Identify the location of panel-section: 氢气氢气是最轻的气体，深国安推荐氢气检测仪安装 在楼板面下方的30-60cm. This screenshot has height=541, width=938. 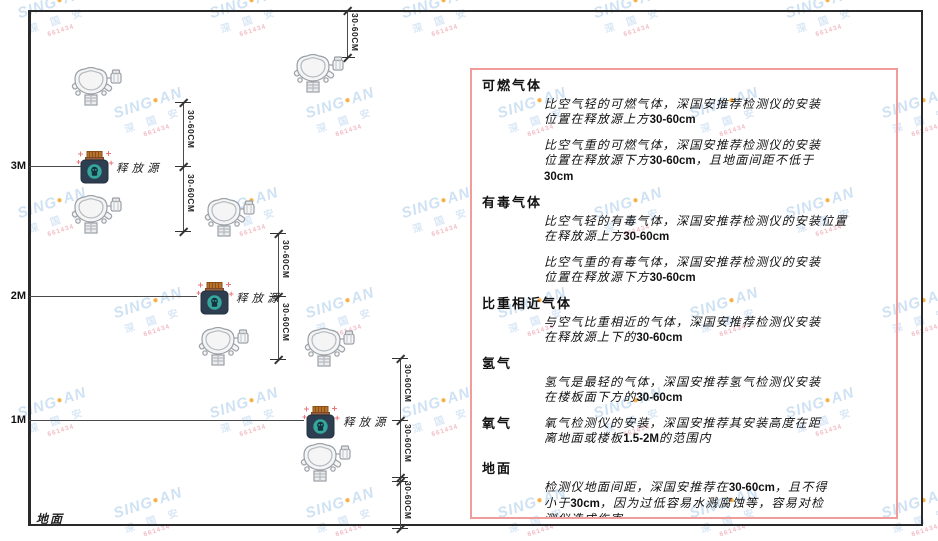
(685, 381).